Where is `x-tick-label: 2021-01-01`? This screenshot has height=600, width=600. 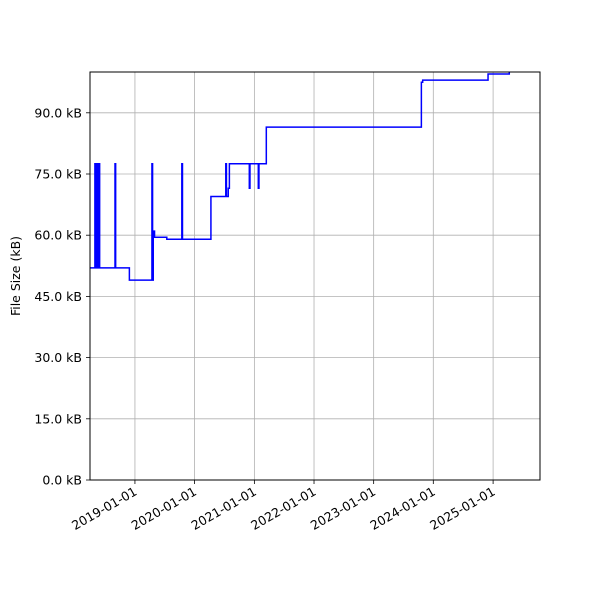 x-tick-label: 2021-01-01 is located at coordinates (223, 508).